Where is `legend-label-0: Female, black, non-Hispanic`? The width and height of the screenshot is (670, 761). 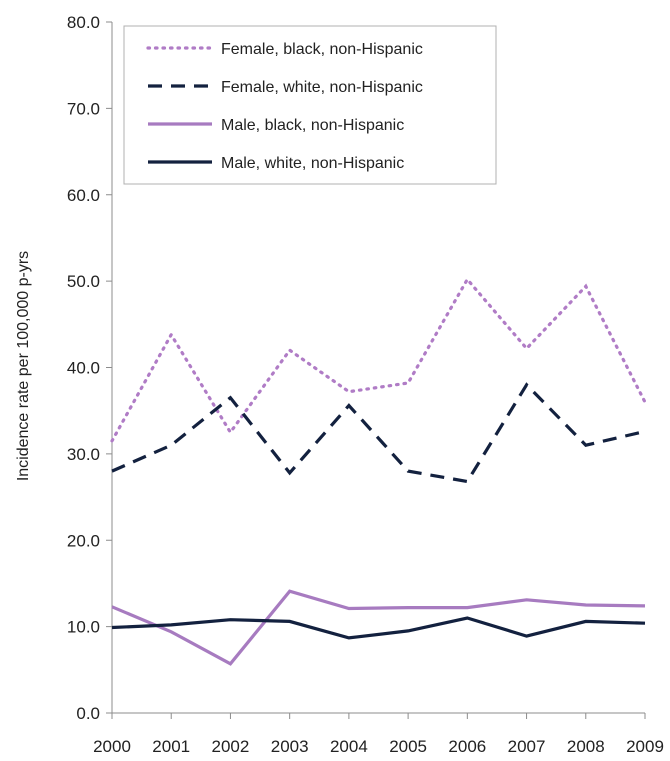 legend-label-0: Female, black, non-Hispanic is located at coordinates (322, 49).